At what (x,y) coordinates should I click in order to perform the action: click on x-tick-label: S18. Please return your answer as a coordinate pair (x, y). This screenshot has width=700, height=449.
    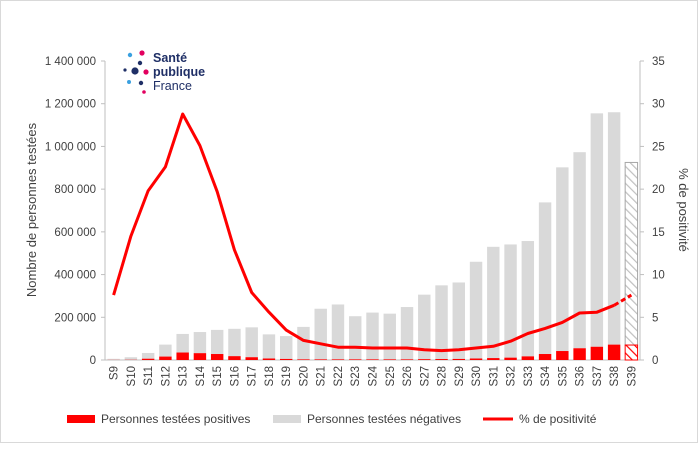
    Looking at the image, I should click on (270, 376).